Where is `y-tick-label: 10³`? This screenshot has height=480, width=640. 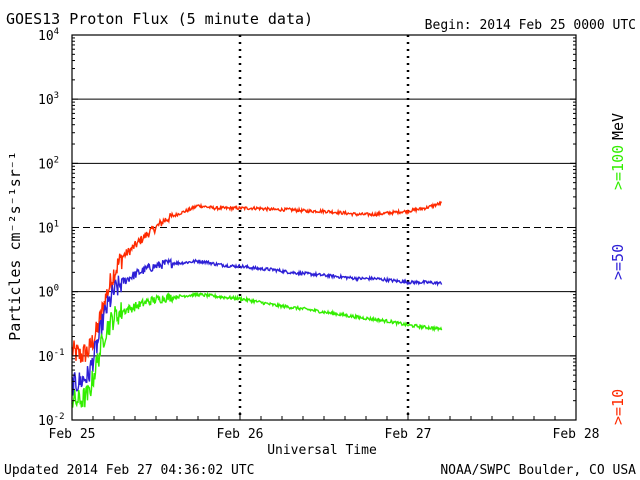 y-tick-label: 10³ is located at coordinates (48, 99).